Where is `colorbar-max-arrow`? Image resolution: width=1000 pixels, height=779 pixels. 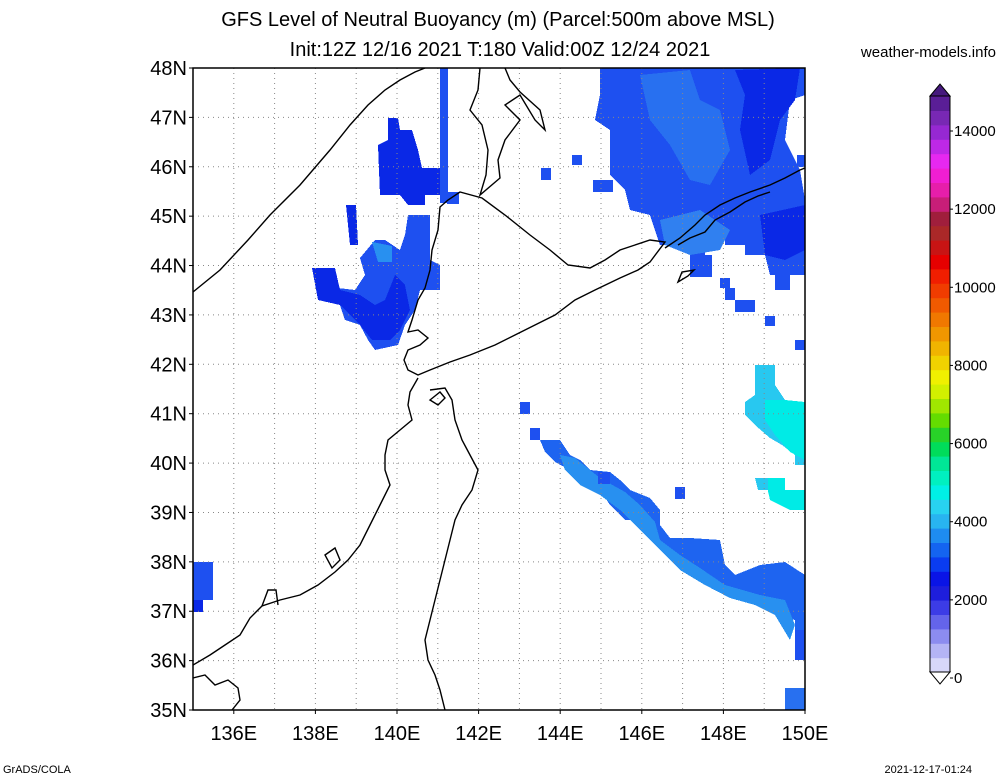
colorbar-max-arrow is located at coordinates (940, 90).